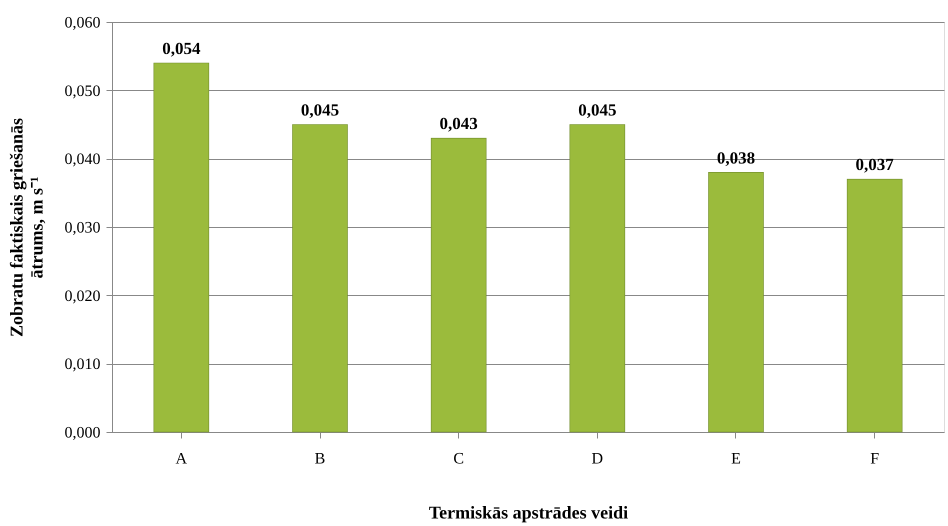 This screenshot has width=948, height=526. What do you see at coordinates (82, 296) in the screenshot?
I see `y-tick-label: 0,020` at bounding box center [82, 296].